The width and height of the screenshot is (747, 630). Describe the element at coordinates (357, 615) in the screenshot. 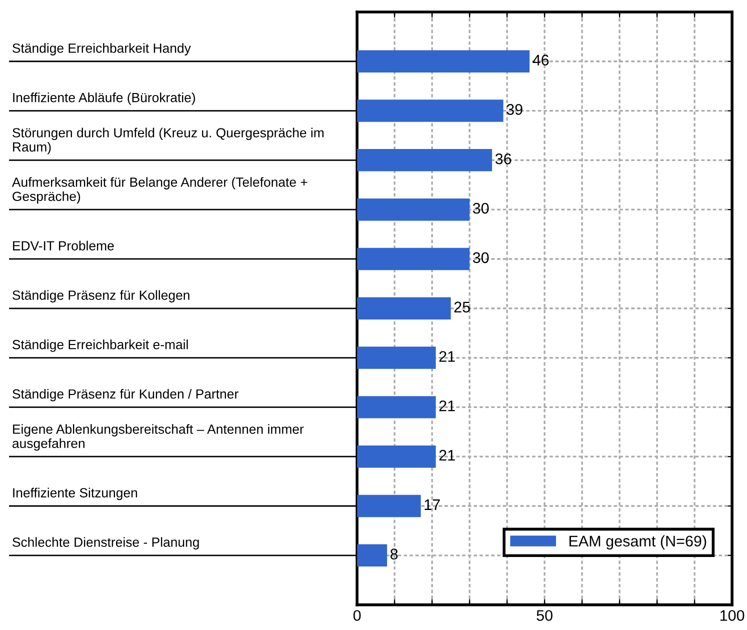

I see `x-tick-label: 0` at that location.